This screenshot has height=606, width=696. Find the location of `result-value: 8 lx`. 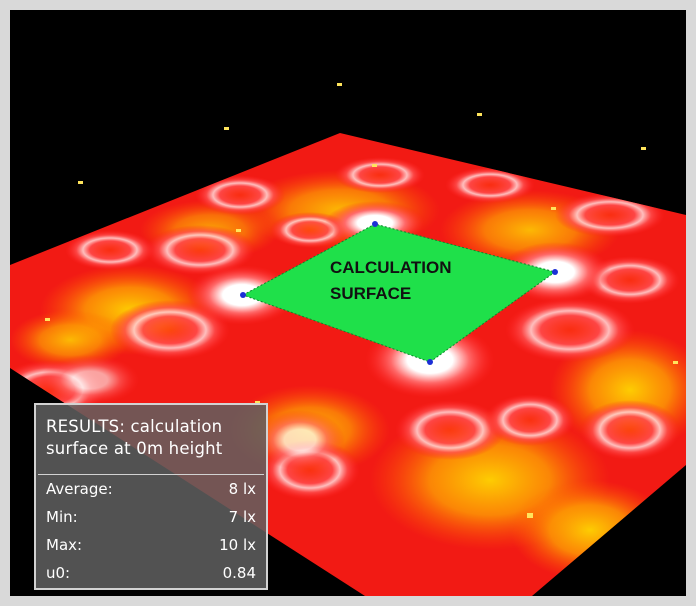

result-value: 8 lx is located at coordinates (242, 489).